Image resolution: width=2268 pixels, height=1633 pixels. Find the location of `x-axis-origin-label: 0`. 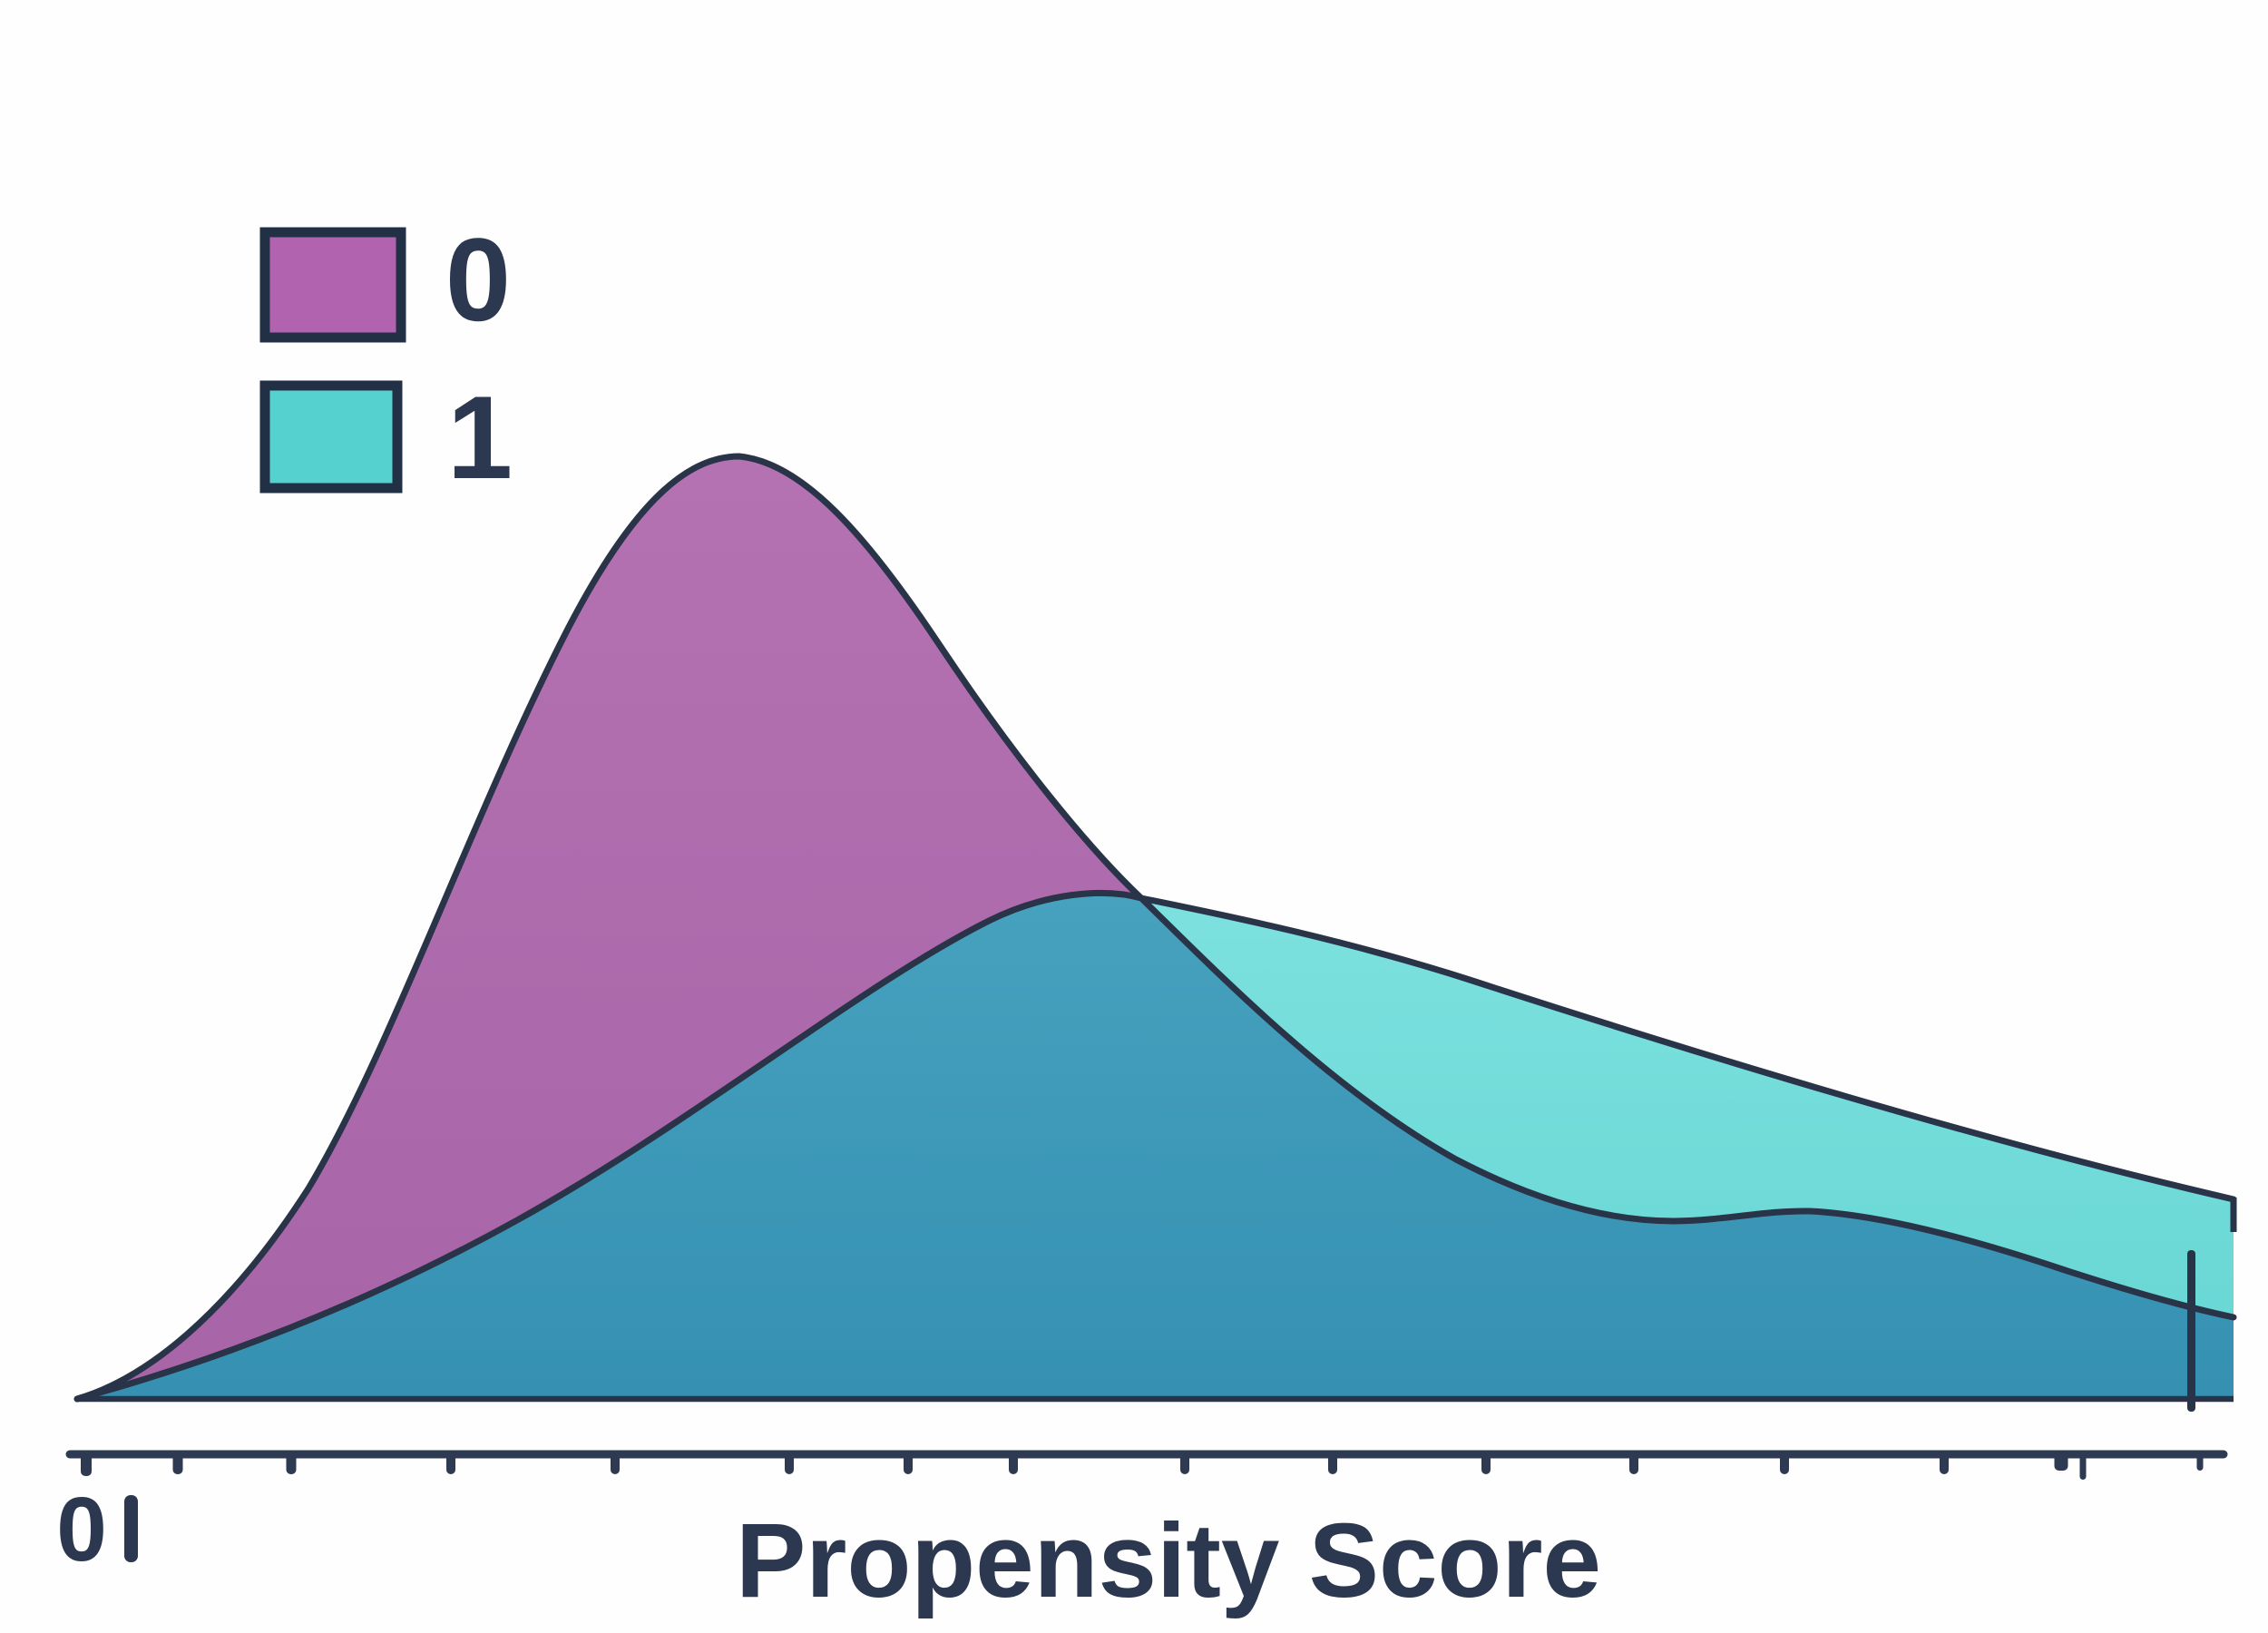

x-axis-origin-label: 0 is located at coordinates (82, 1529).